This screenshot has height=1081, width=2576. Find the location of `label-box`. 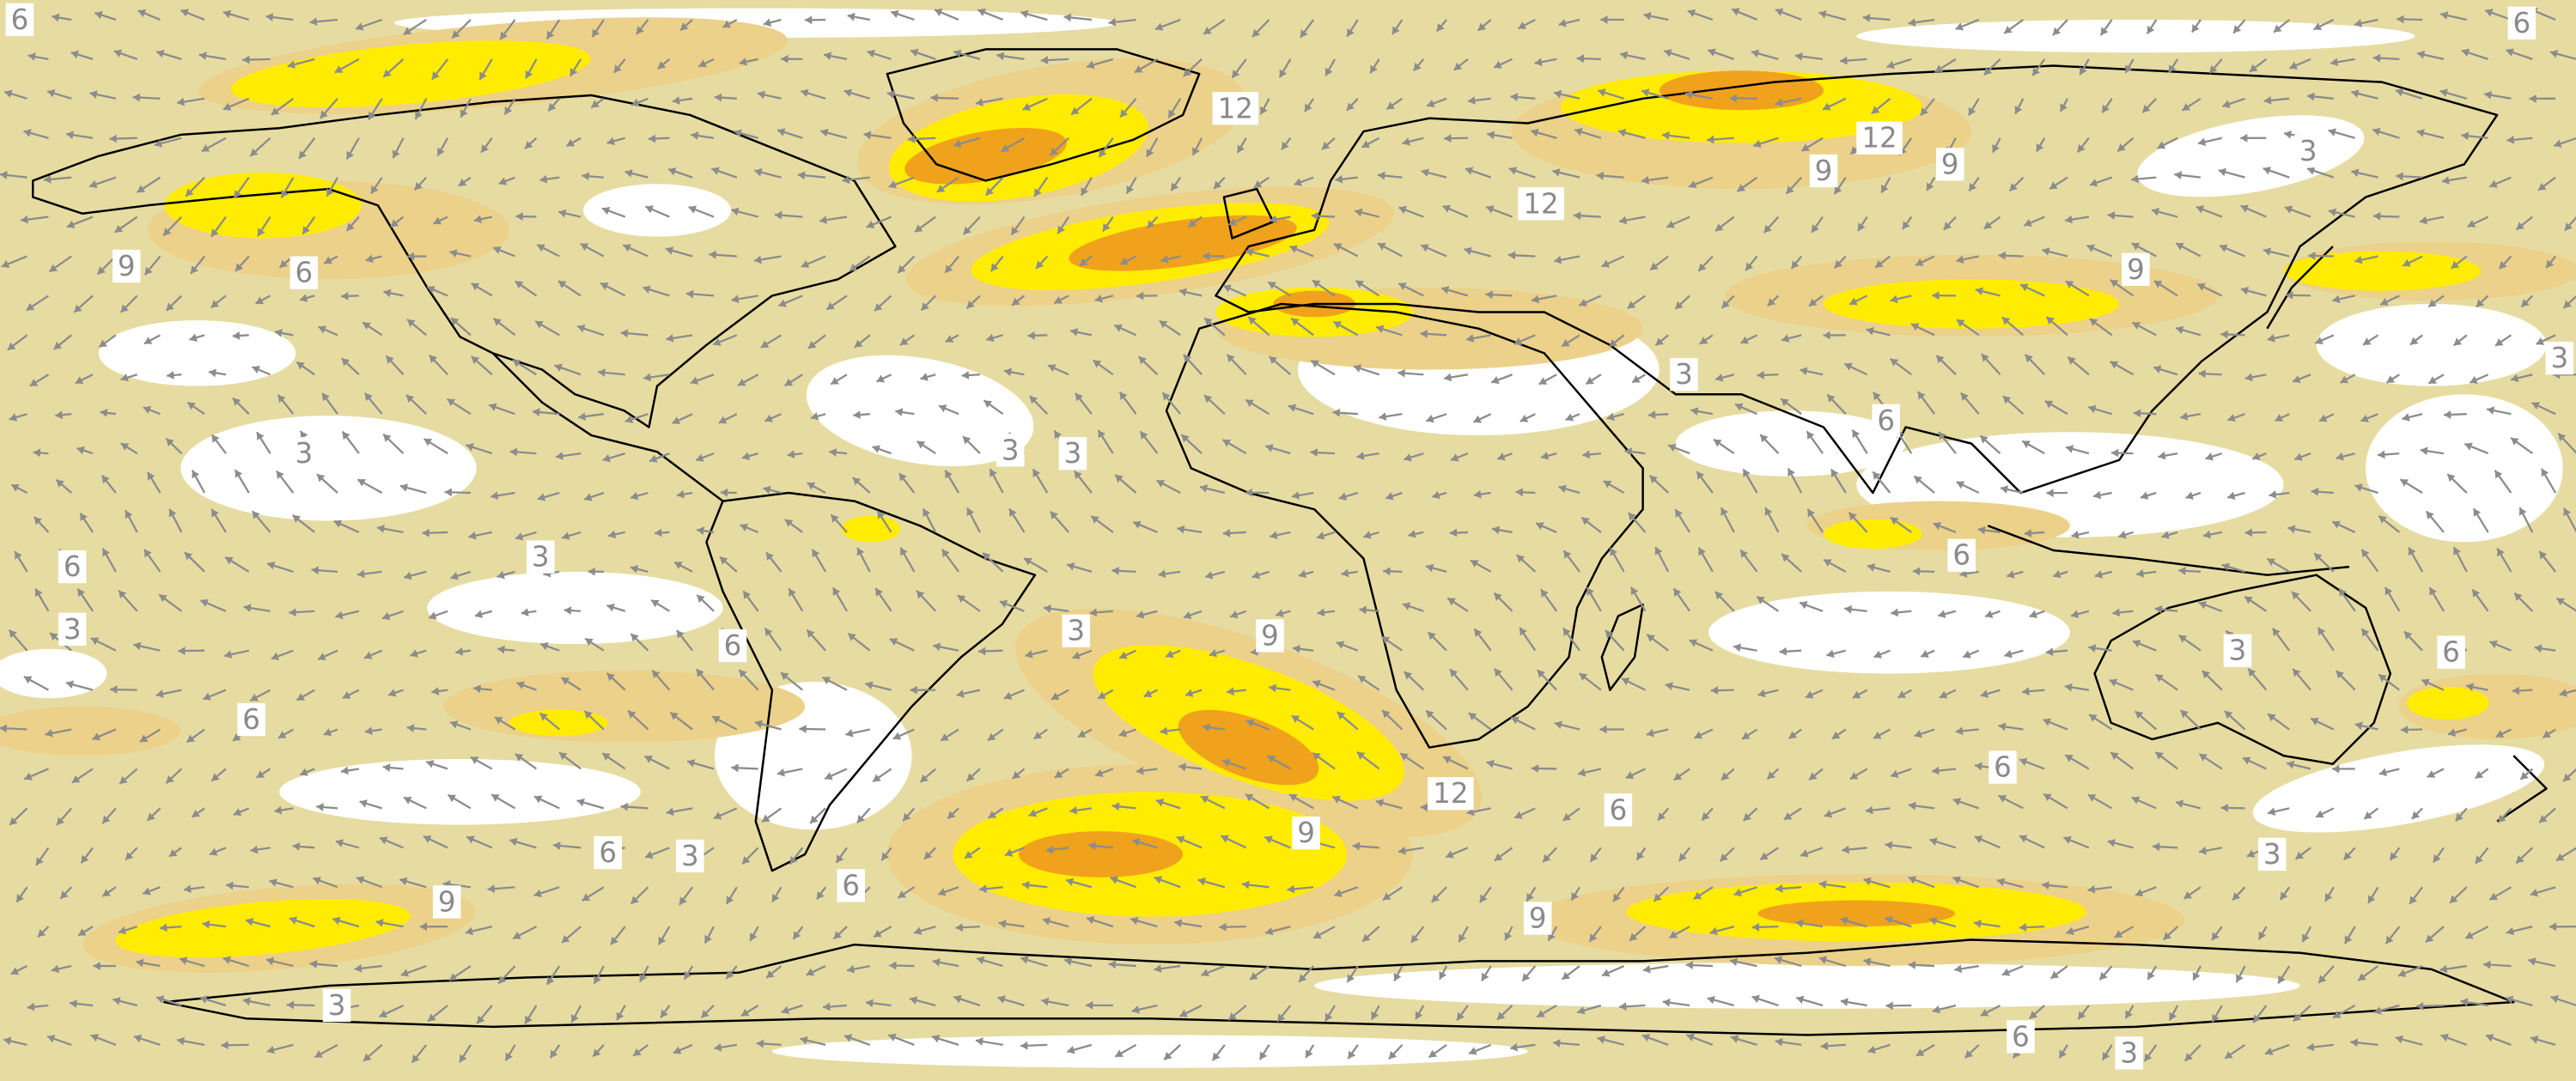

label-box is located at coordinates (732, 646).